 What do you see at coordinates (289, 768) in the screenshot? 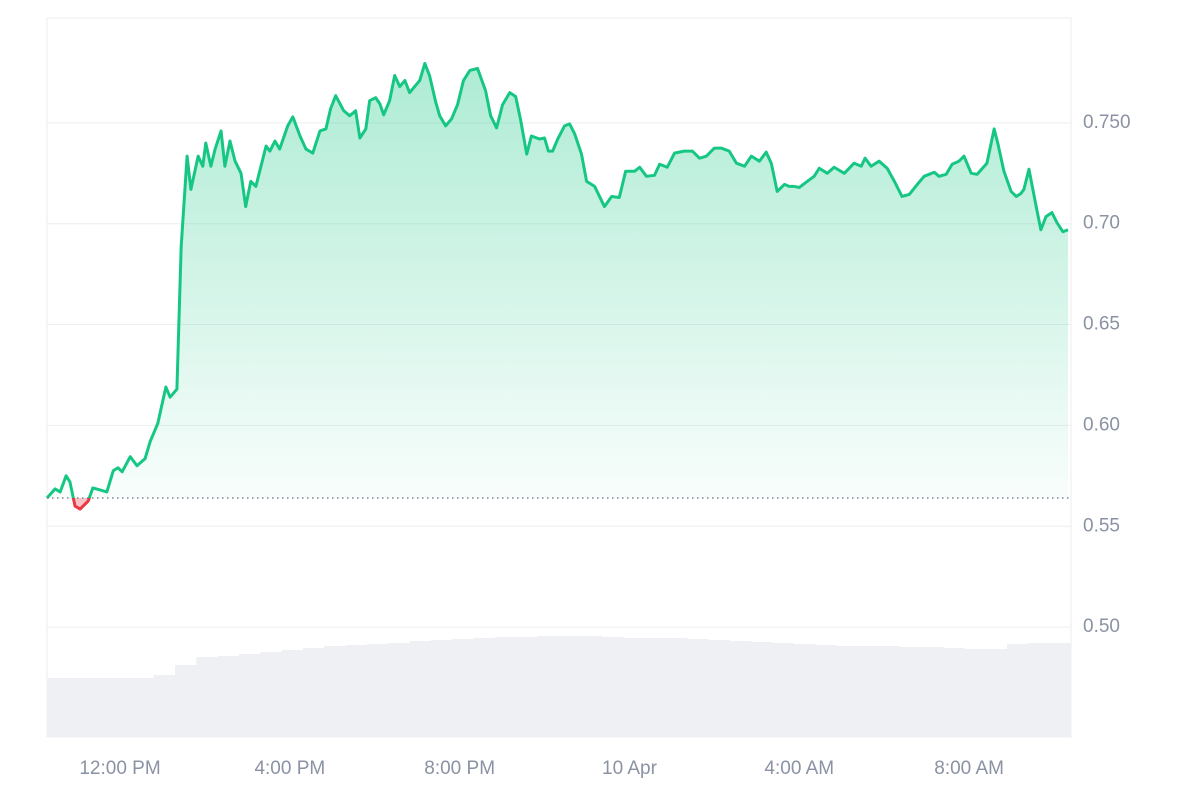
I see `x-tick-label: 4:00 PM` at bounding box center [289, 768].